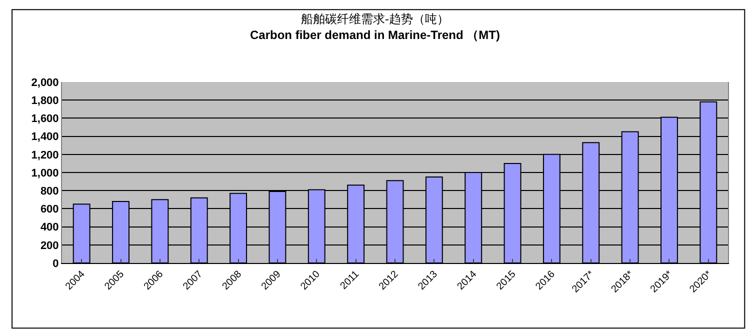 Image resolution: width=750 pixels, height=331 pixels. What do you see at coordinates (375, 35) in the screenshot?
I see `chart-subtitle: Carbon fiber demand in Marine-Trend （MT)` at bounding box center [375, 35].